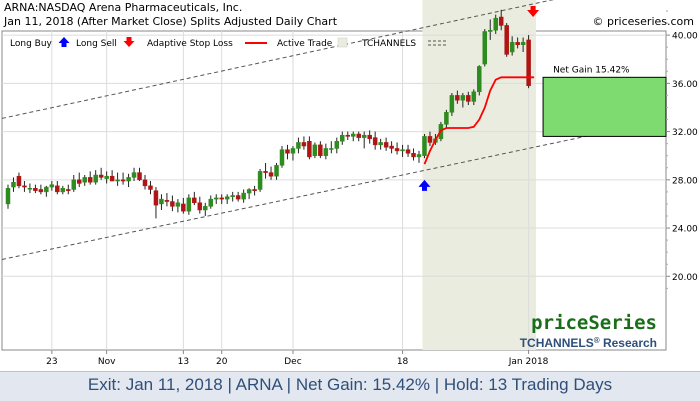  I want to click on legend-long-buy: Long Buy, so click(31, 44).